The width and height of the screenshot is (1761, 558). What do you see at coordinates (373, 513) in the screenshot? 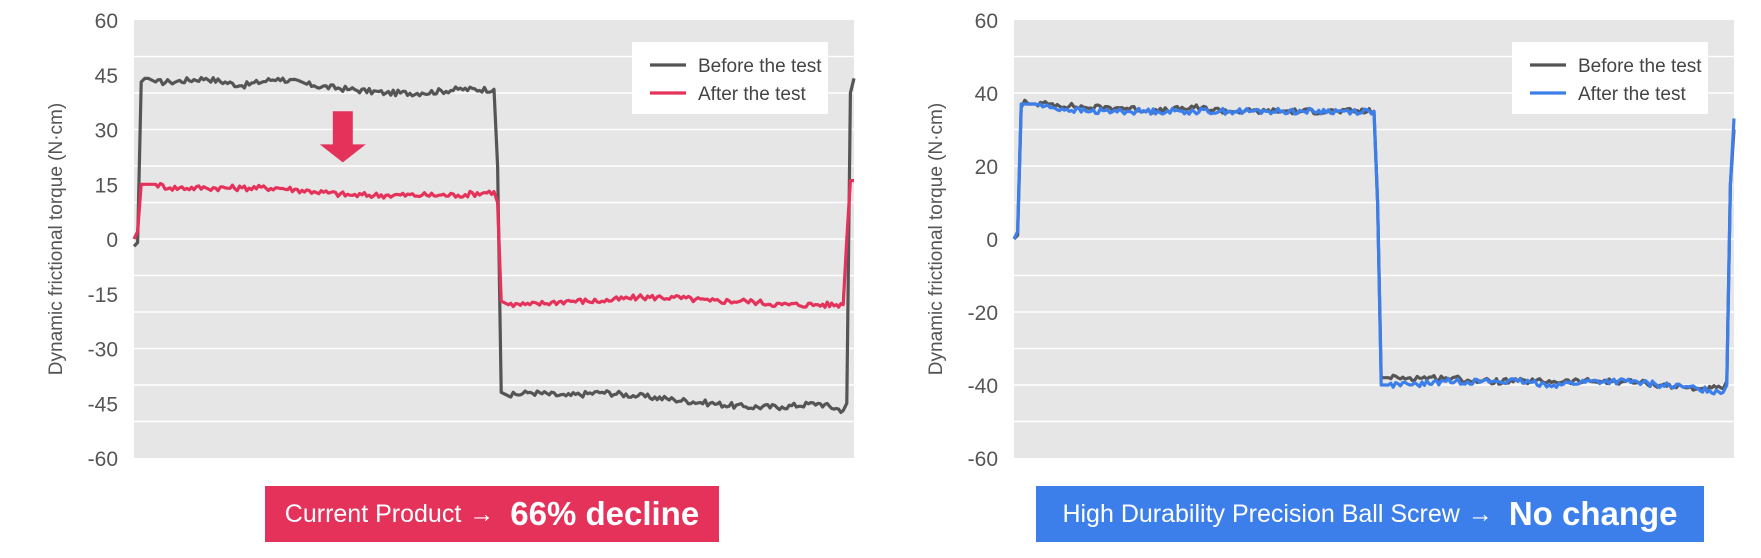
I see `caption-text: Current Product` at bounding box center [373, 513].